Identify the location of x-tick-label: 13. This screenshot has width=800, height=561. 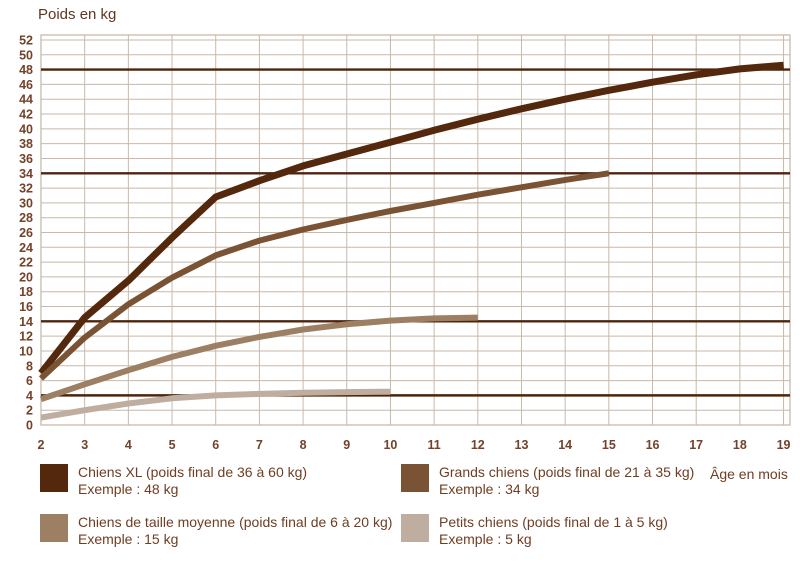
(522, 445).